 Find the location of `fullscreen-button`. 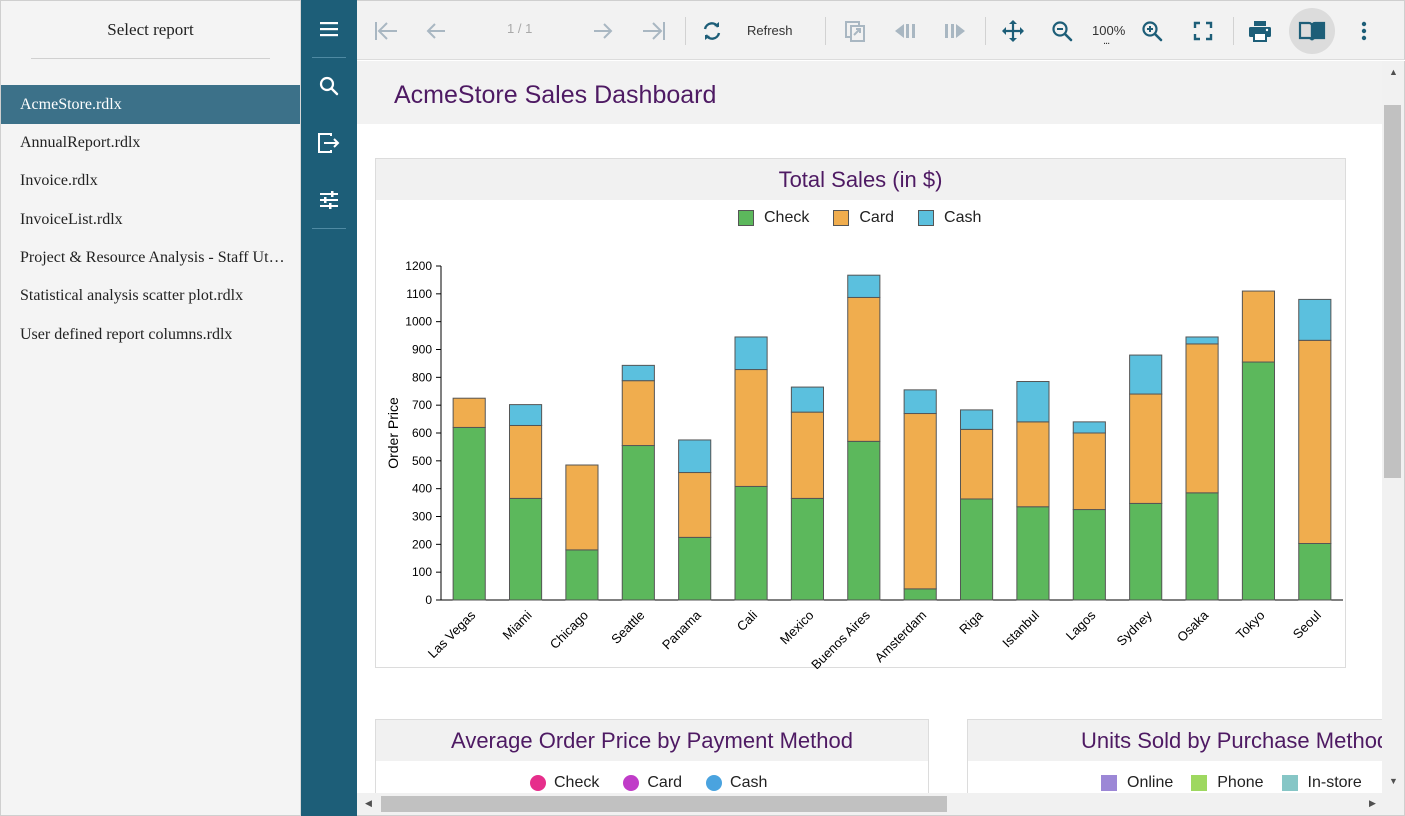

fullscreen-button is located at coordinates (1203, 31).